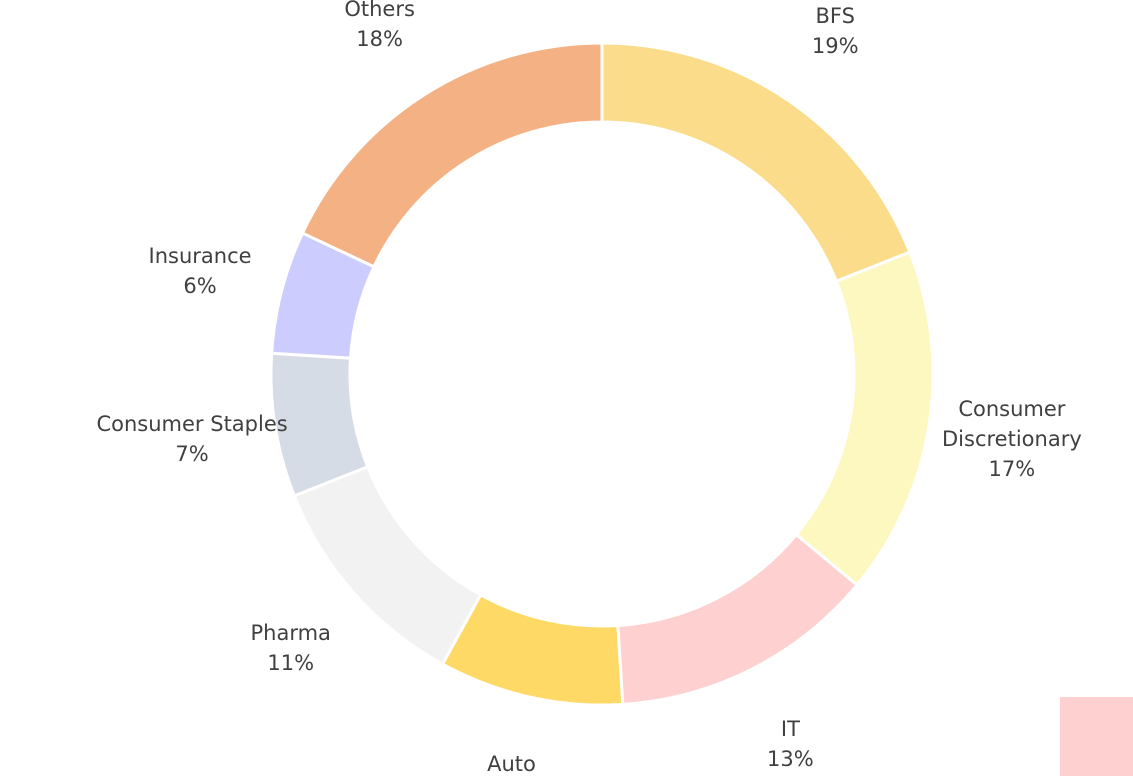 The height and width of the screenshot is (776, 1133). What do you see at coordinates (192, 423) in the screenshot?
I see `category-label: Consumer Staples` at bounding box center [192, 423].